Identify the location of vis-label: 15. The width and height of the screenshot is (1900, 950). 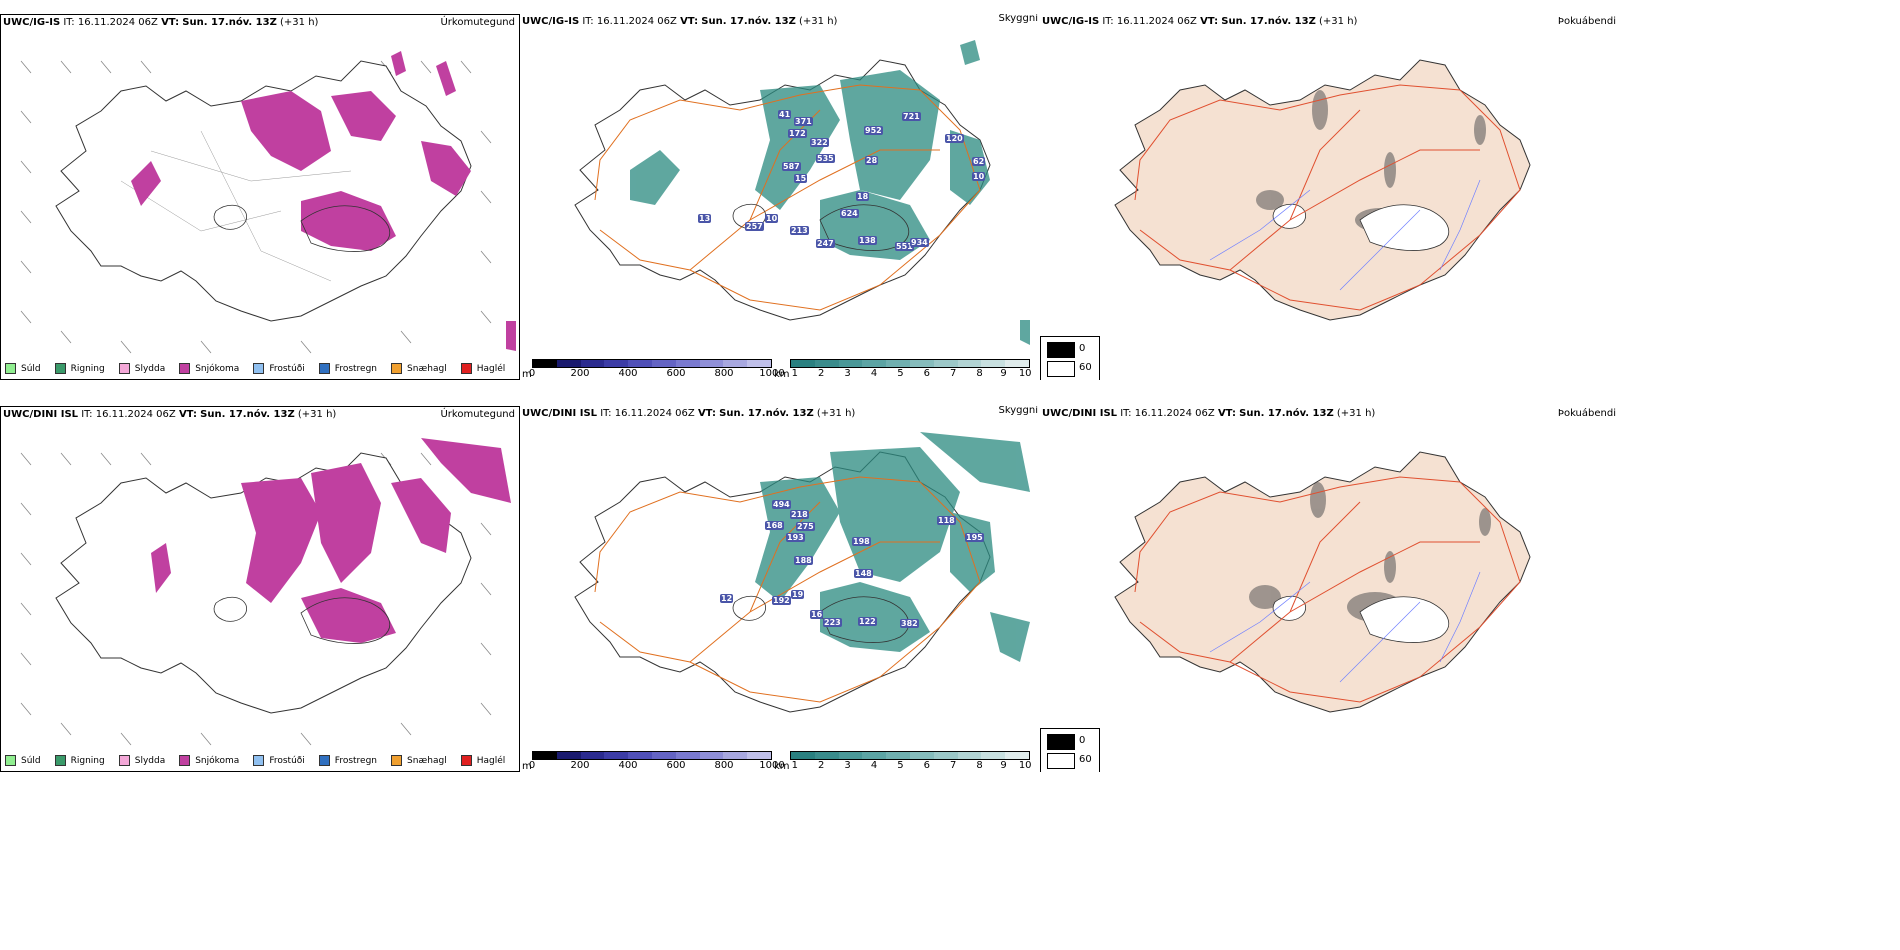
(801, 178).